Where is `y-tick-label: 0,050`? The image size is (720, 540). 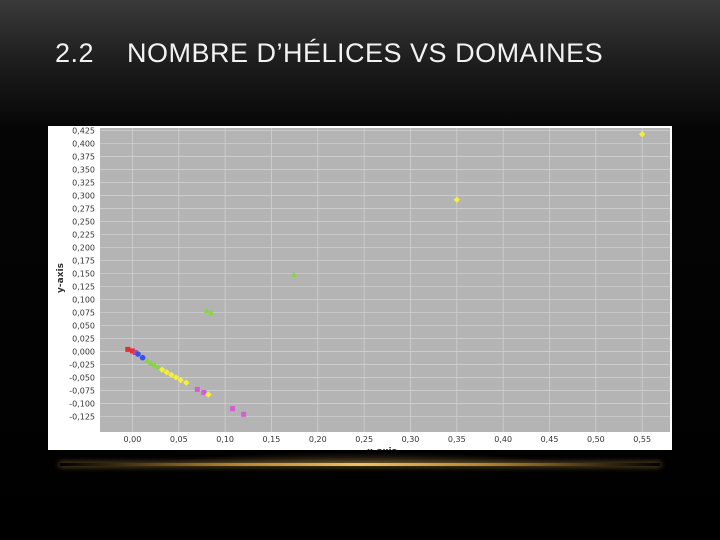
y-tick-label: 0,050 is located at coordinates (83, 325).